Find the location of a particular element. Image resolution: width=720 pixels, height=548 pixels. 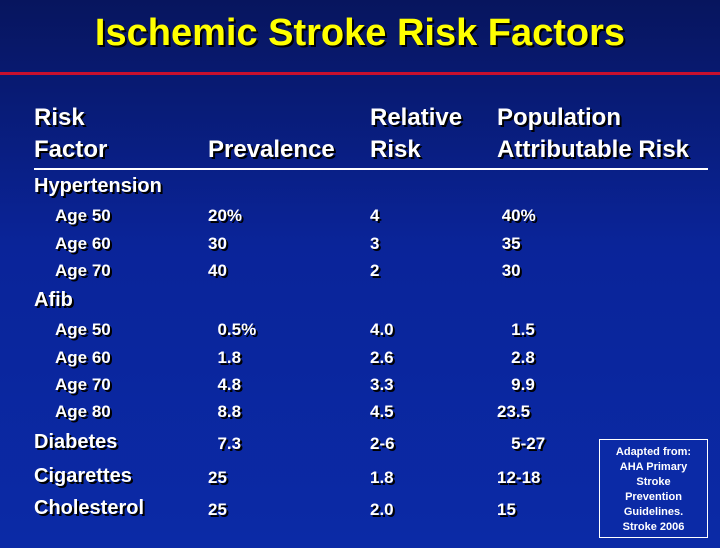

row-par: 12-18 is located at coordinates (519, 477).